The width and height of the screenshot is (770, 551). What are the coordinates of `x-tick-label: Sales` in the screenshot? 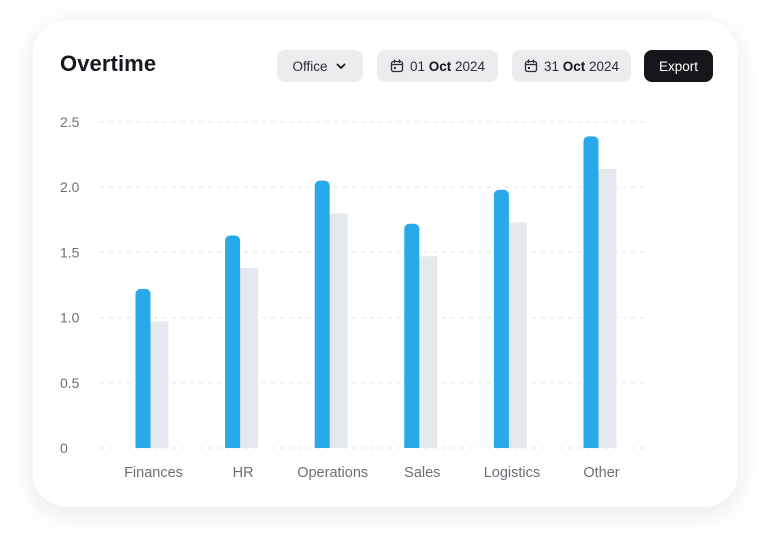 It's located at (422, 473).